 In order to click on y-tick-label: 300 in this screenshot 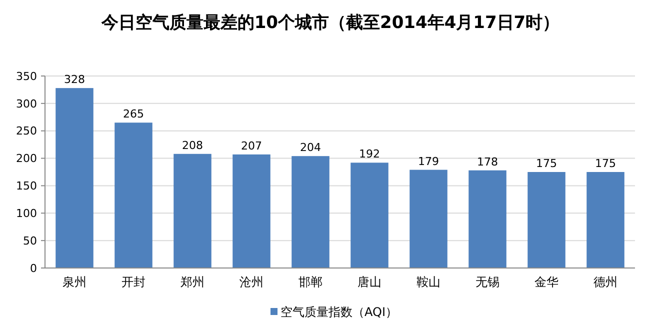, I will do `click(26, 103)`.